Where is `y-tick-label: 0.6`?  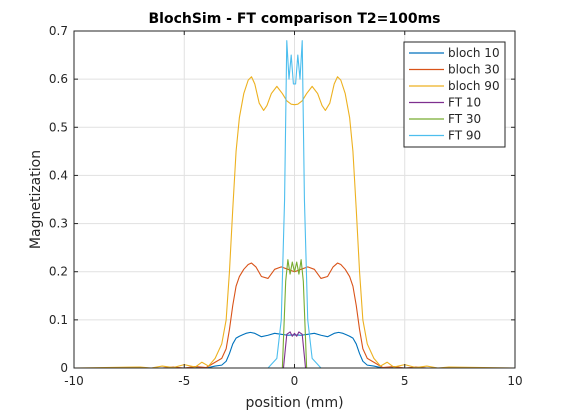 y-tick-label: 0.6 is located at coordinates (58, 79).